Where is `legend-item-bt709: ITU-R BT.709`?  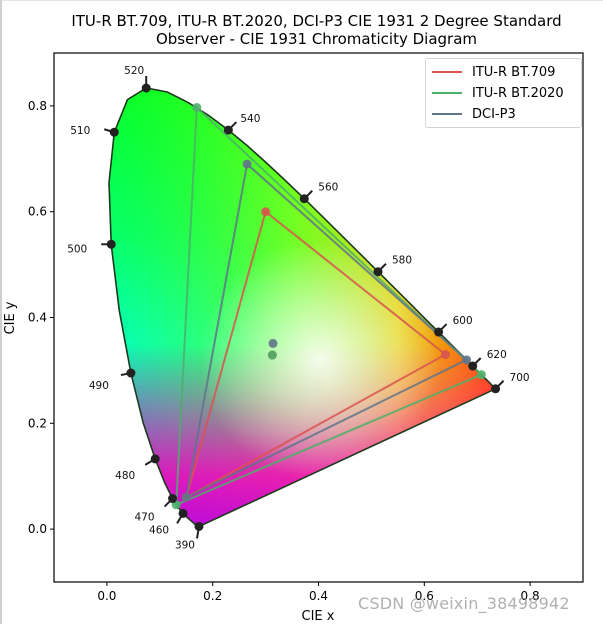 legend-item-bt709: ITU-R BT.709 is located at coordinates (493, 72).